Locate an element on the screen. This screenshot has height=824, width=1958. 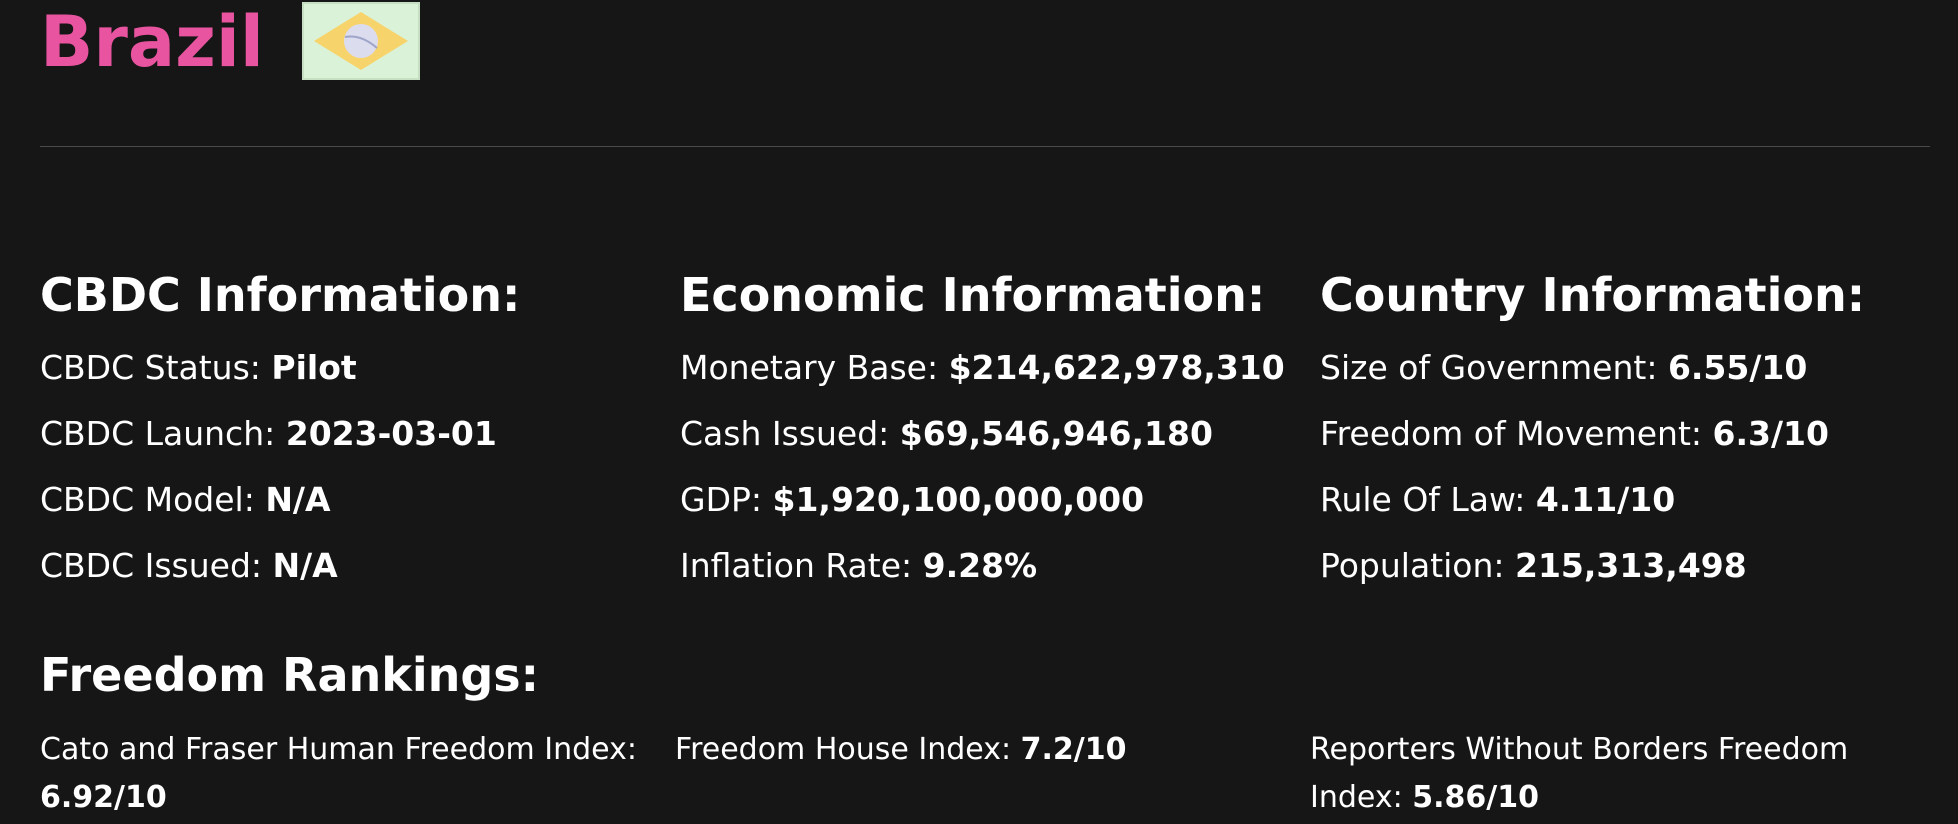
inflation-rate-row: Inflation Rate: 9.28% is located at coordinates (859, 565).